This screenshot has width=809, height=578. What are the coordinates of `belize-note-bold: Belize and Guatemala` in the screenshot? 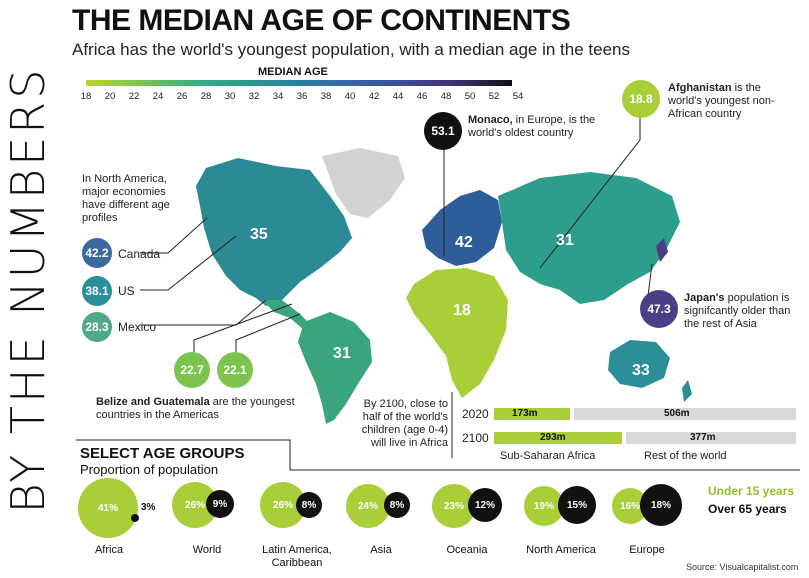 It's located at (153, 402).